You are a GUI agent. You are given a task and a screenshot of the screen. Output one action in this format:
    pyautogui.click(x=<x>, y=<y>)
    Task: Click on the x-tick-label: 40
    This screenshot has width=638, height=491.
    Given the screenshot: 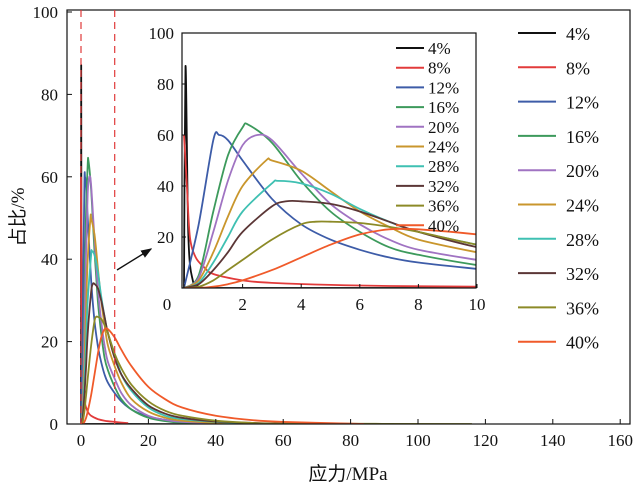 What is the action you would take?
    pyautogui.click(x=215, y=440)
    